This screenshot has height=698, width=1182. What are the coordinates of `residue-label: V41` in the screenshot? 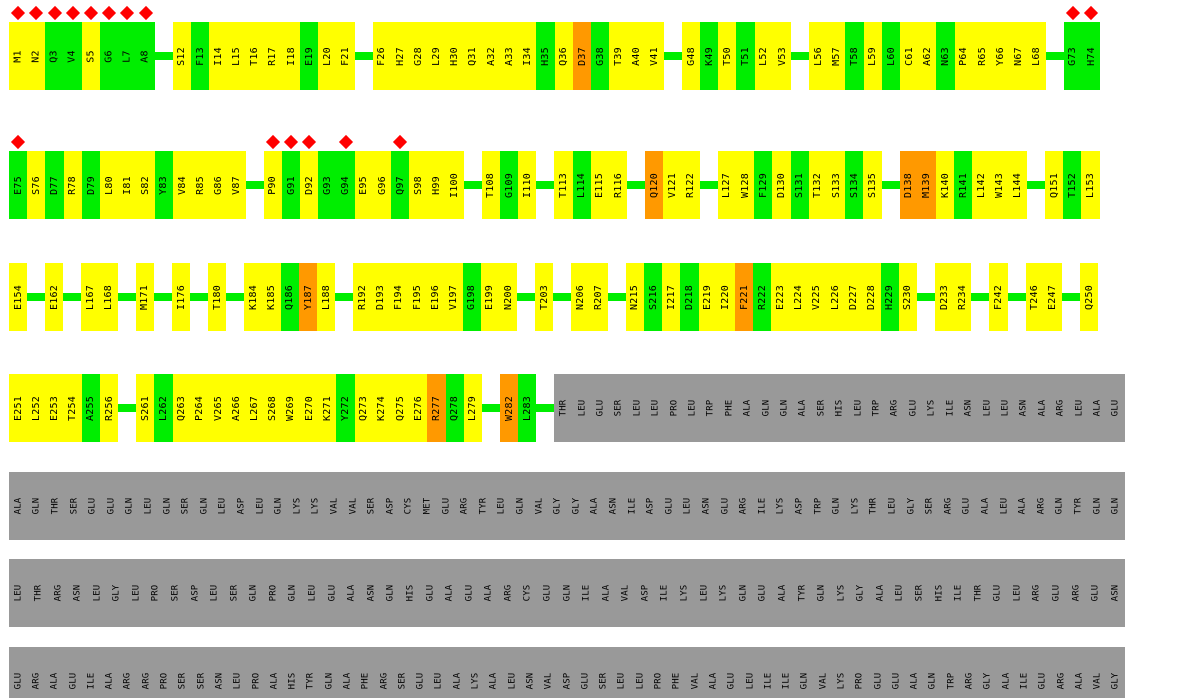 It's located at (655, 56).